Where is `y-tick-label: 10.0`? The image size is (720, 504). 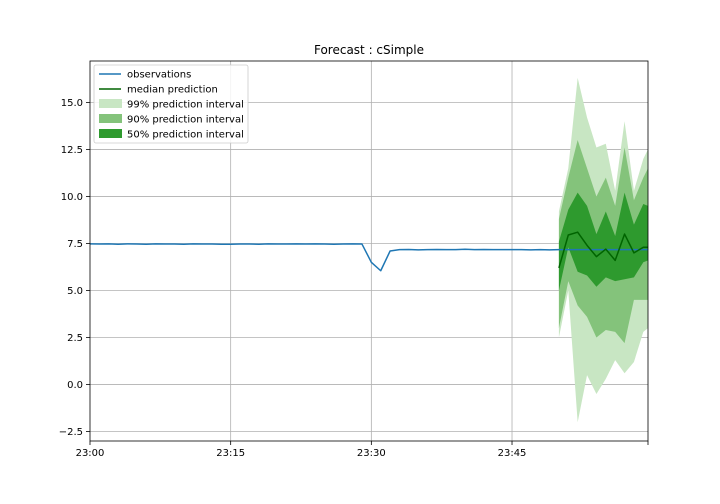 y-tick-label: 10.0 is located at coordinates (72, 197).